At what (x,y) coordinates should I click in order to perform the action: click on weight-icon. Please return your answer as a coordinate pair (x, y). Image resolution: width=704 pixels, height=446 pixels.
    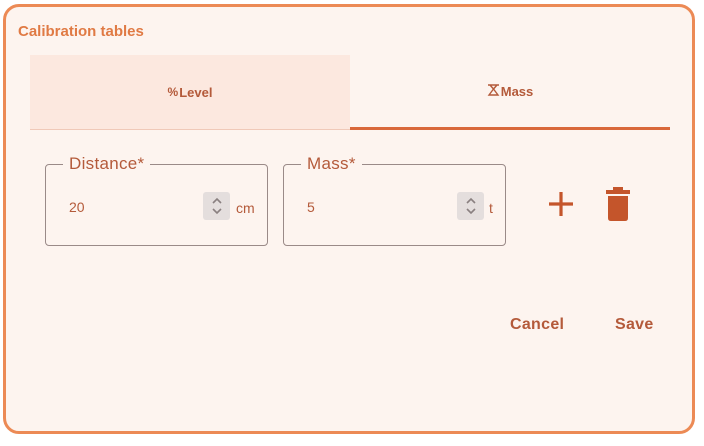
    Looking at the image, I should click on (493, 91).